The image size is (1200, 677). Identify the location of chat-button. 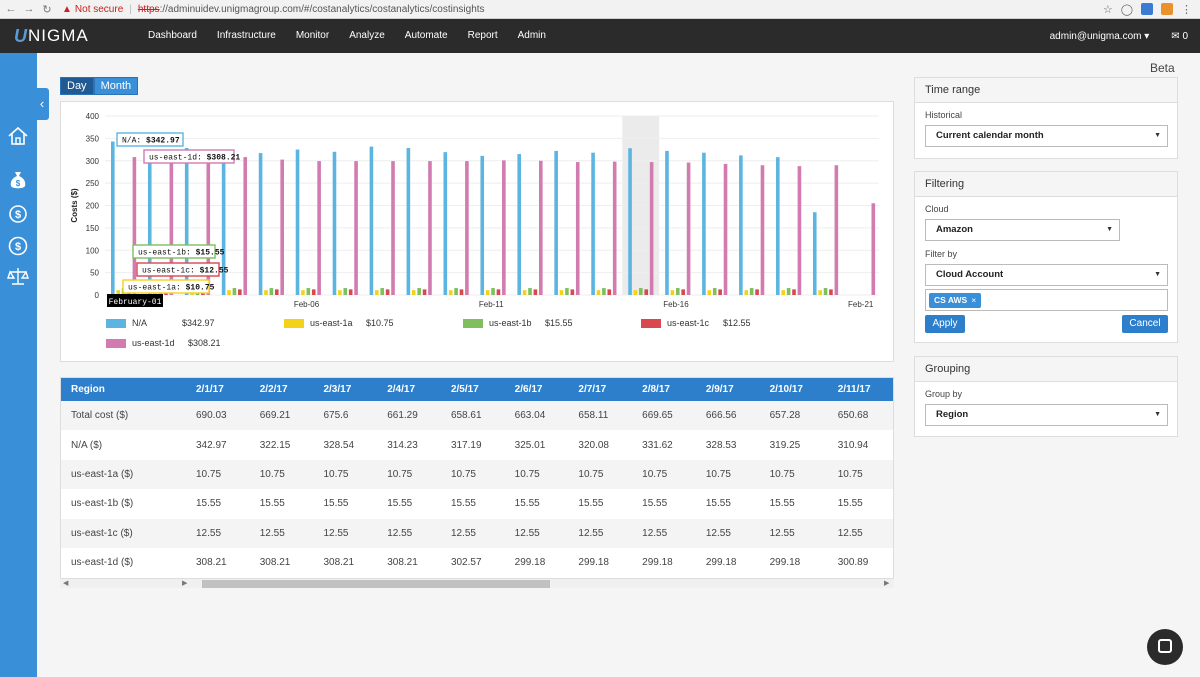
(1165, 647).